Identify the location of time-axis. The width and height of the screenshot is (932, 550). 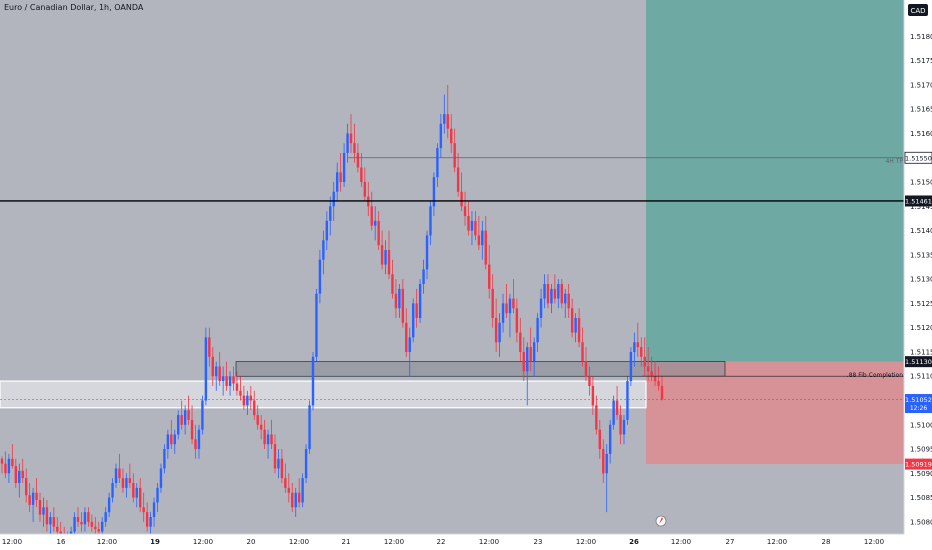
(466, 542).